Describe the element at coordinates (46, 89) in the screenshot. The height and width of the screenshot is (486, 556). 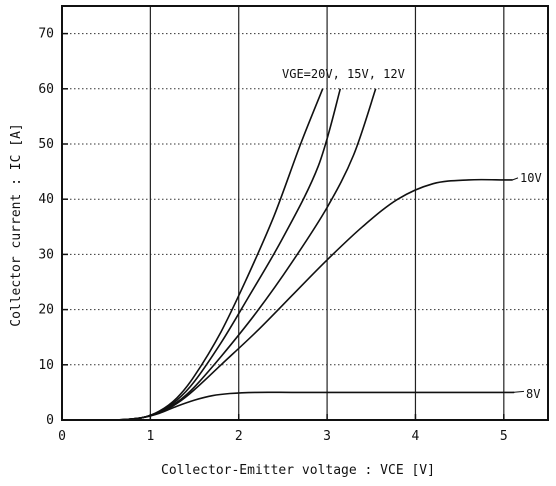
I see `y-tick-label-60: 60` at that location.